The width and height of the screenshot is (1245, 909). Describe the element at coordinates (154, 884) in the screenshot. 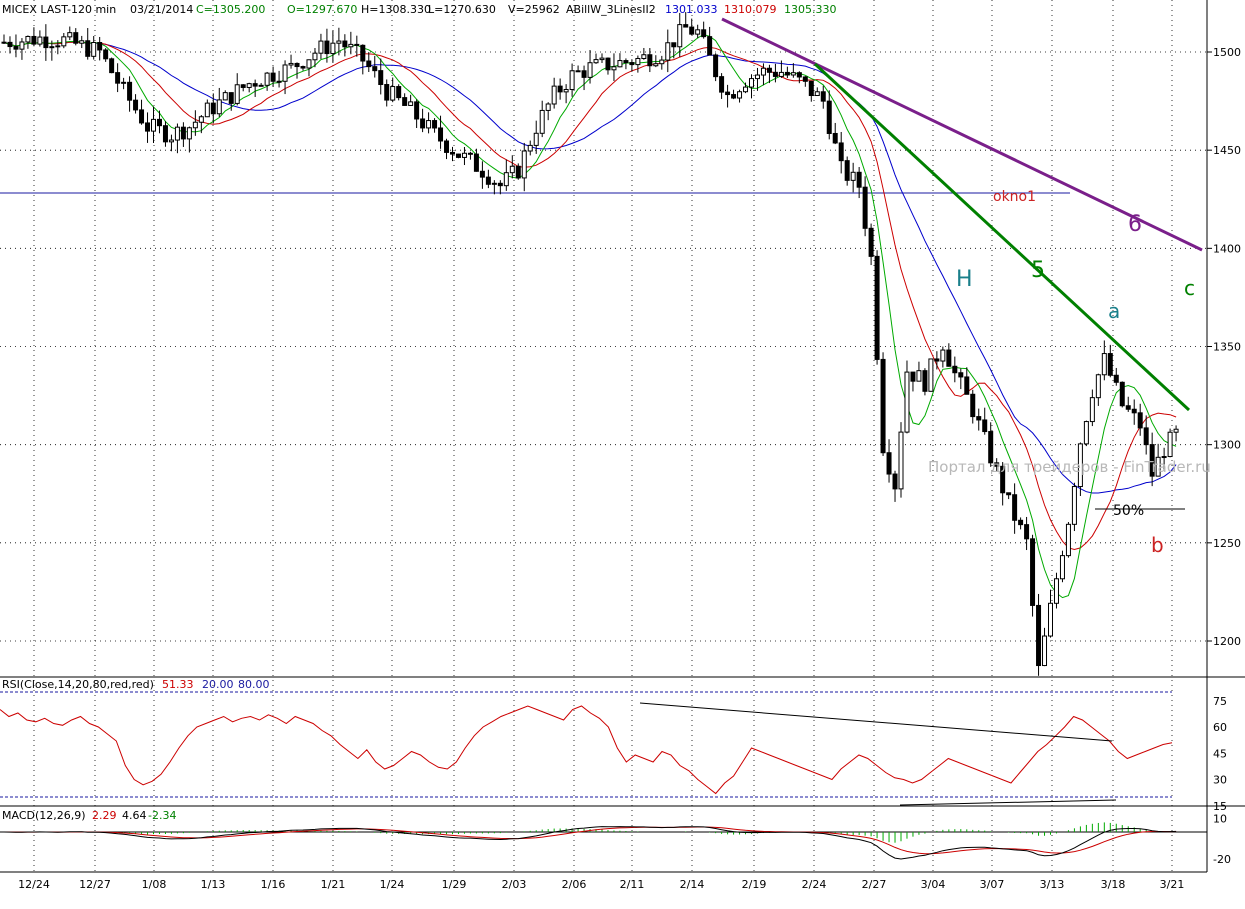

I see `date-tick-label: 1/08` at that location.